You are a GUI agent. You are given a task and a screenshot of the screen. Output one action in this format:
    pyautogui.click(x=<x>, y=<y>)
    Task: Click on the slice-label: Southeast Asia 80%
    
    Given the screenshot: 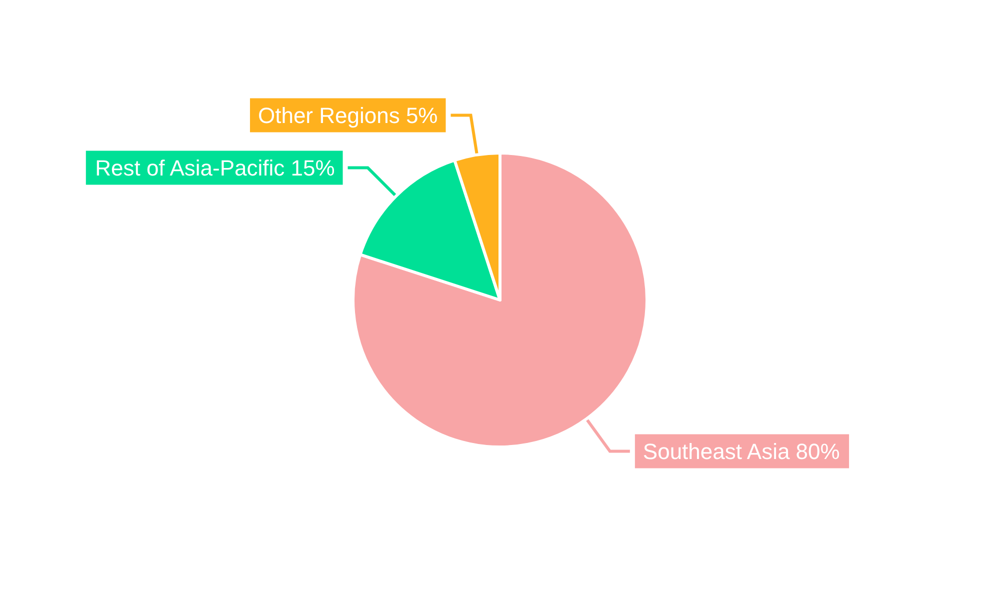 What is the action you would take?
    pyautogui.click(x=741, y=451)
    